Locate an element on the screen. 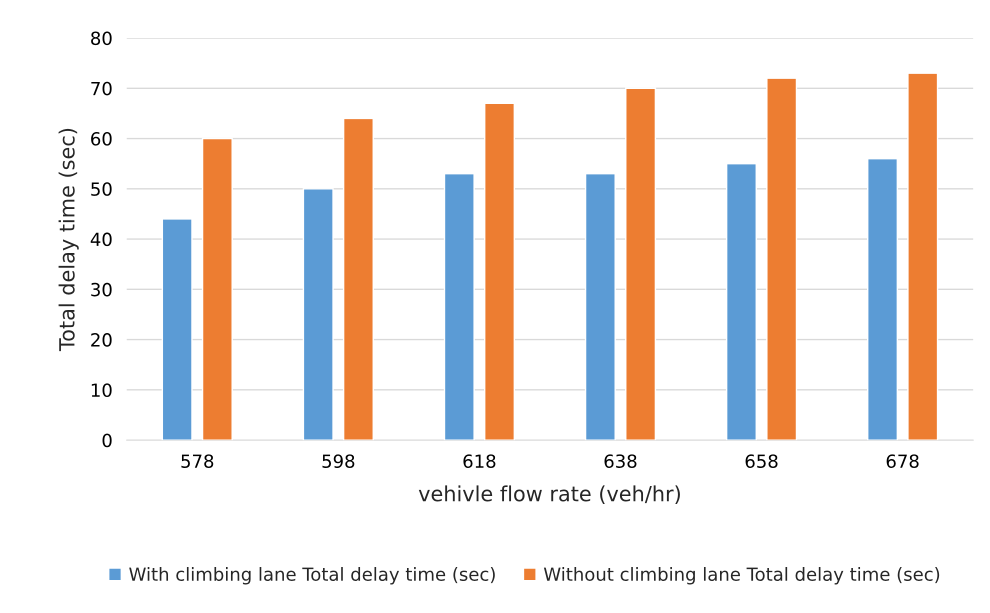 The width and height of the screenshot is (990, 613). y-tick-label: 50 is located at coordinates (101, 189).